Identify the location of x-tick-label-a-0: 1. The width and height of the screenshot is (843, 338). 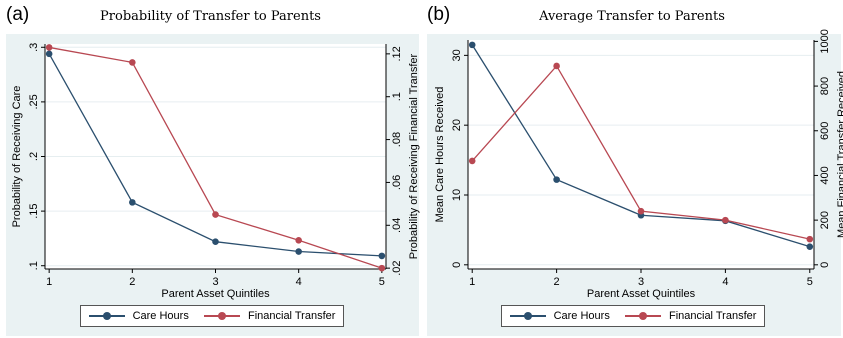
(49, 282).